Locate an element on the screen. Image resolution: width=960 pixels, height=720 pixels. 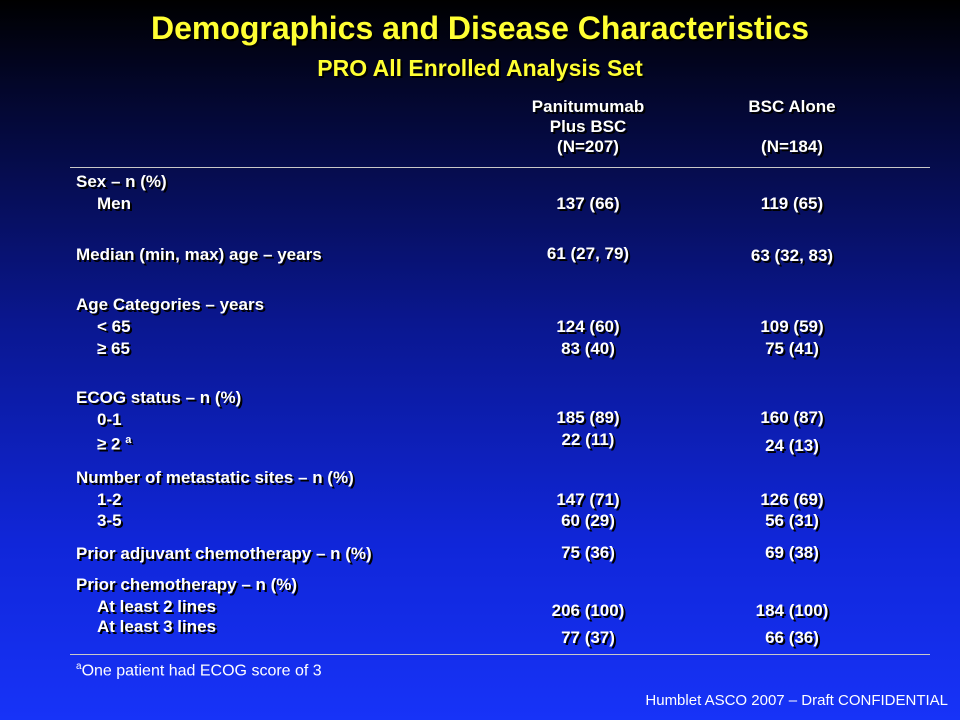
cell-ecog-2-plus-arm1: 22 (11) is located at coordinates (588, 439).